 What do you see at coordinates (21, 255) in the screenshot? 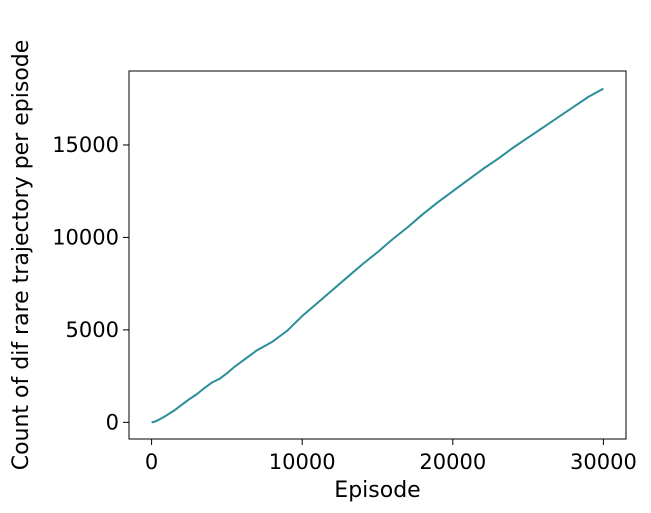
I see `y-axis-label: Count of dif rare trajectory per episode` at bounding box center [21, 255].